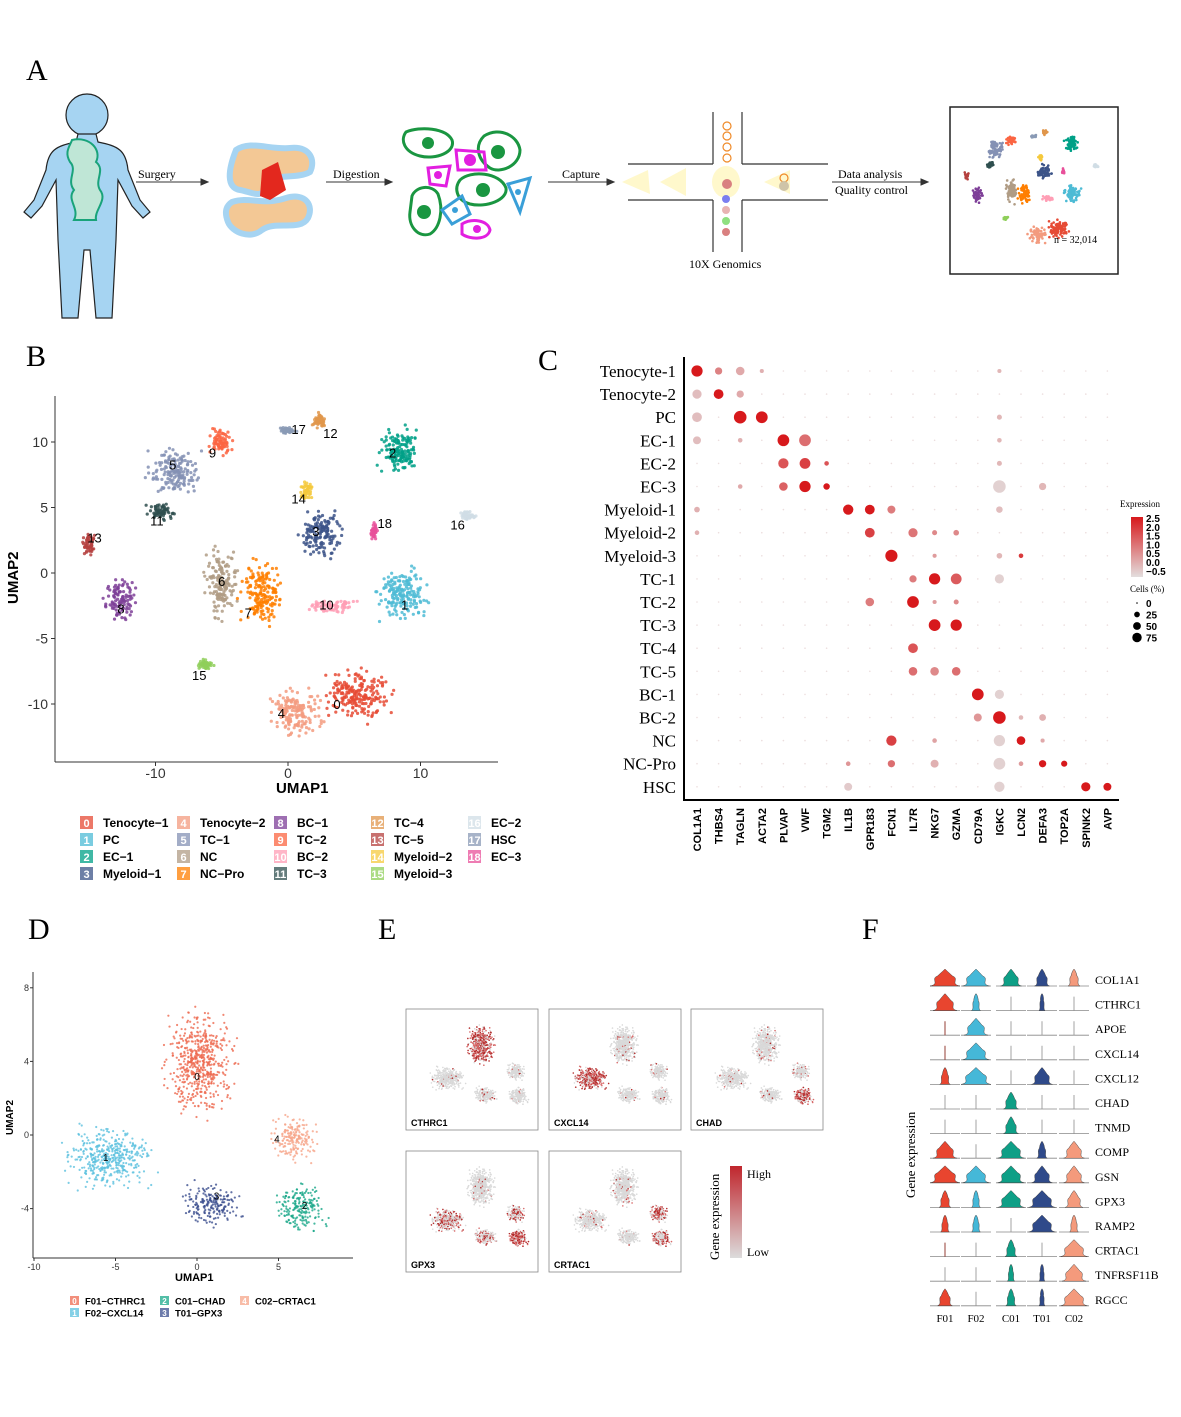 The width and height of the screenshot is (1181, 1417). I want to click on legend-item: 2 EC−1, so click(107, 857).